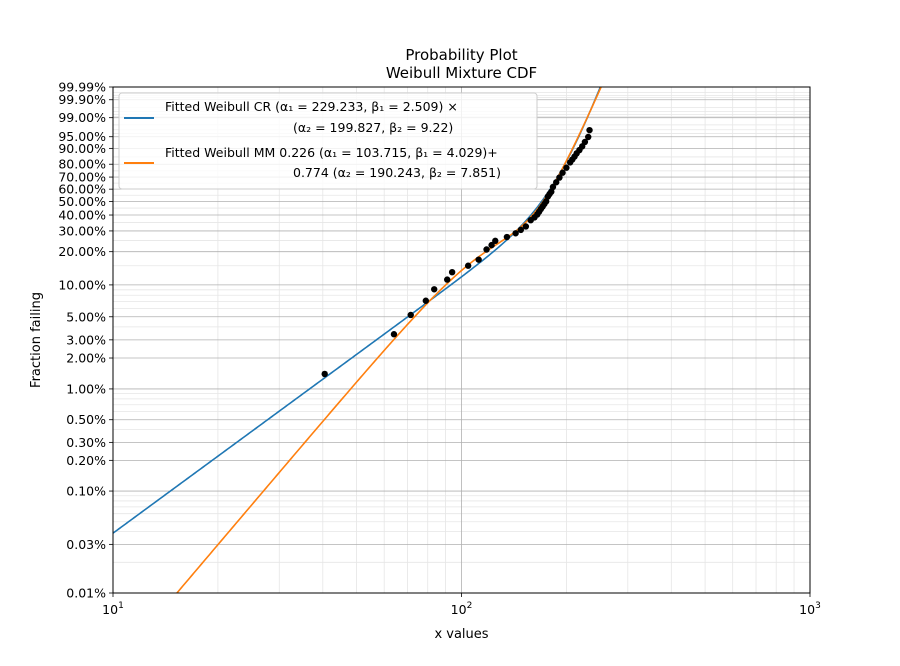 Image resolution: width=900 pixels, height=666 pixels. What do you see at coordinates (36, 340) in the screenshot?
I see `y-axis-label: Fraction failing` at bounding box center [36, 340].